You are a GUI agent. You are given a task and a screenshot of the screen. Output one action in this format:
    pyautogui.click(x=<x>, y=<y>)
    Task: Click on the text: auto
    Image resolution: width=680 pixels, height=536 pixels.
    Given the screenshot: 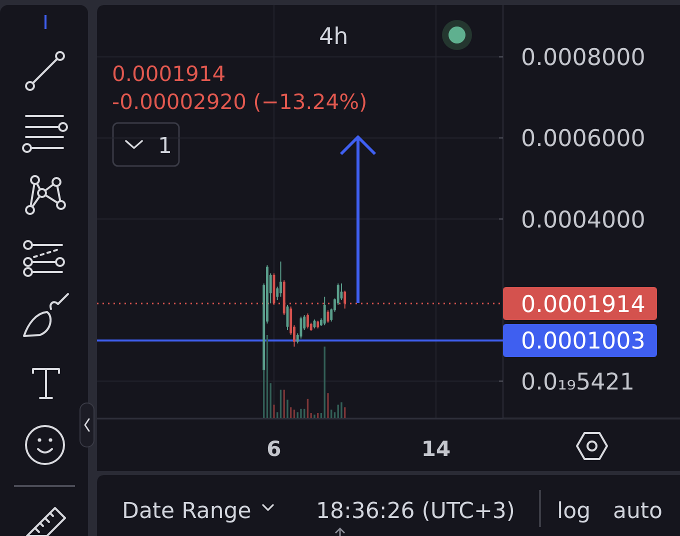 What is the action you would take?
    pyautogui.click(x=638, y=511)
    